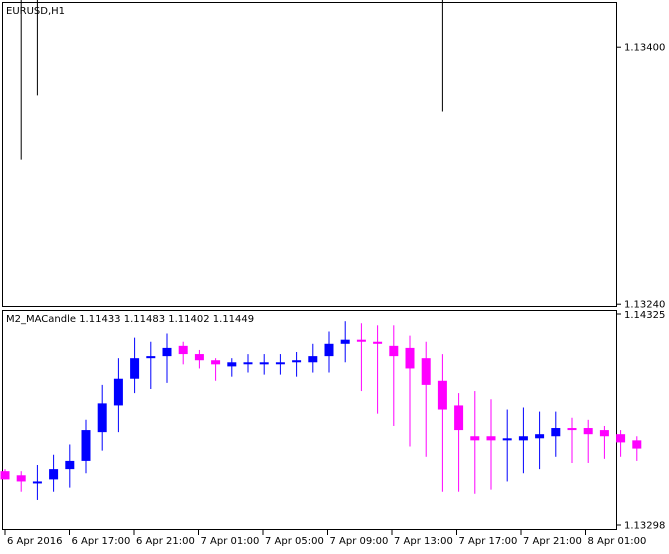 This screenshot has width=669, height=554. Describe the element at coordinates (34, 541) in the screenshot. I see `x-tick-label: 6 Apr 2016` at that location.